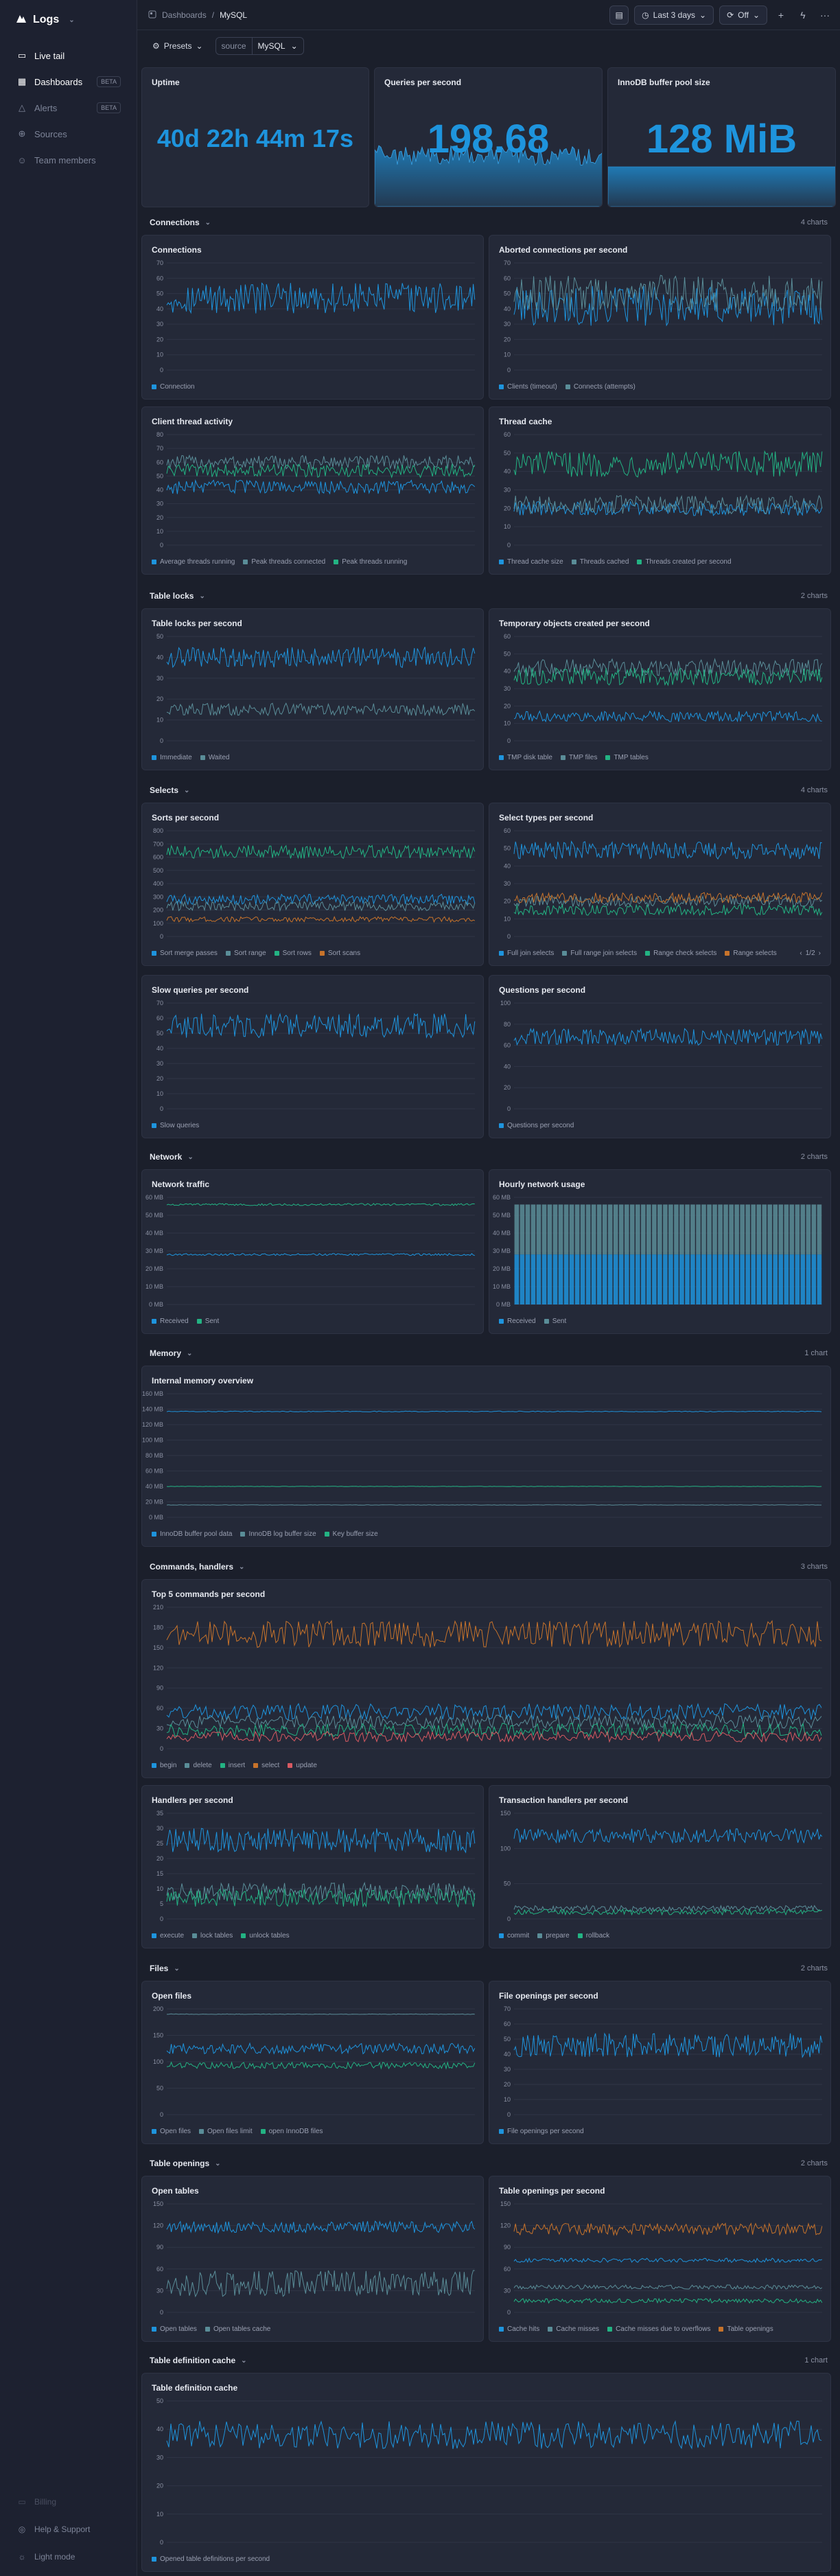  Describe the element at coordinates (68, 160) in the screenshot. I see `sidebar-item-team-members: ☺ Team members` at that location.